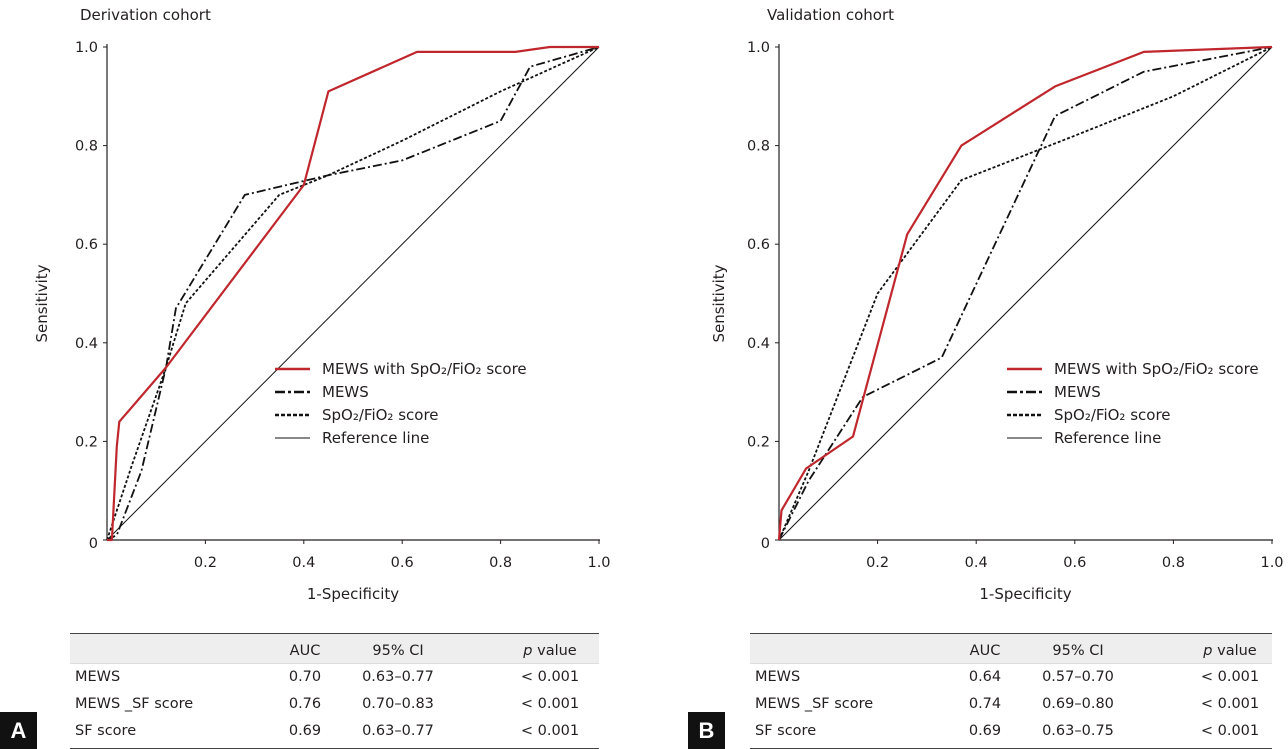 The image size is (1288, 749). What do you see at coordinates (1011, 704) in the screenshot?
I see `table-row: MEWS _SF score 0.74 0.69–0.80 < 0.001` at bounding box center [1011, 704].